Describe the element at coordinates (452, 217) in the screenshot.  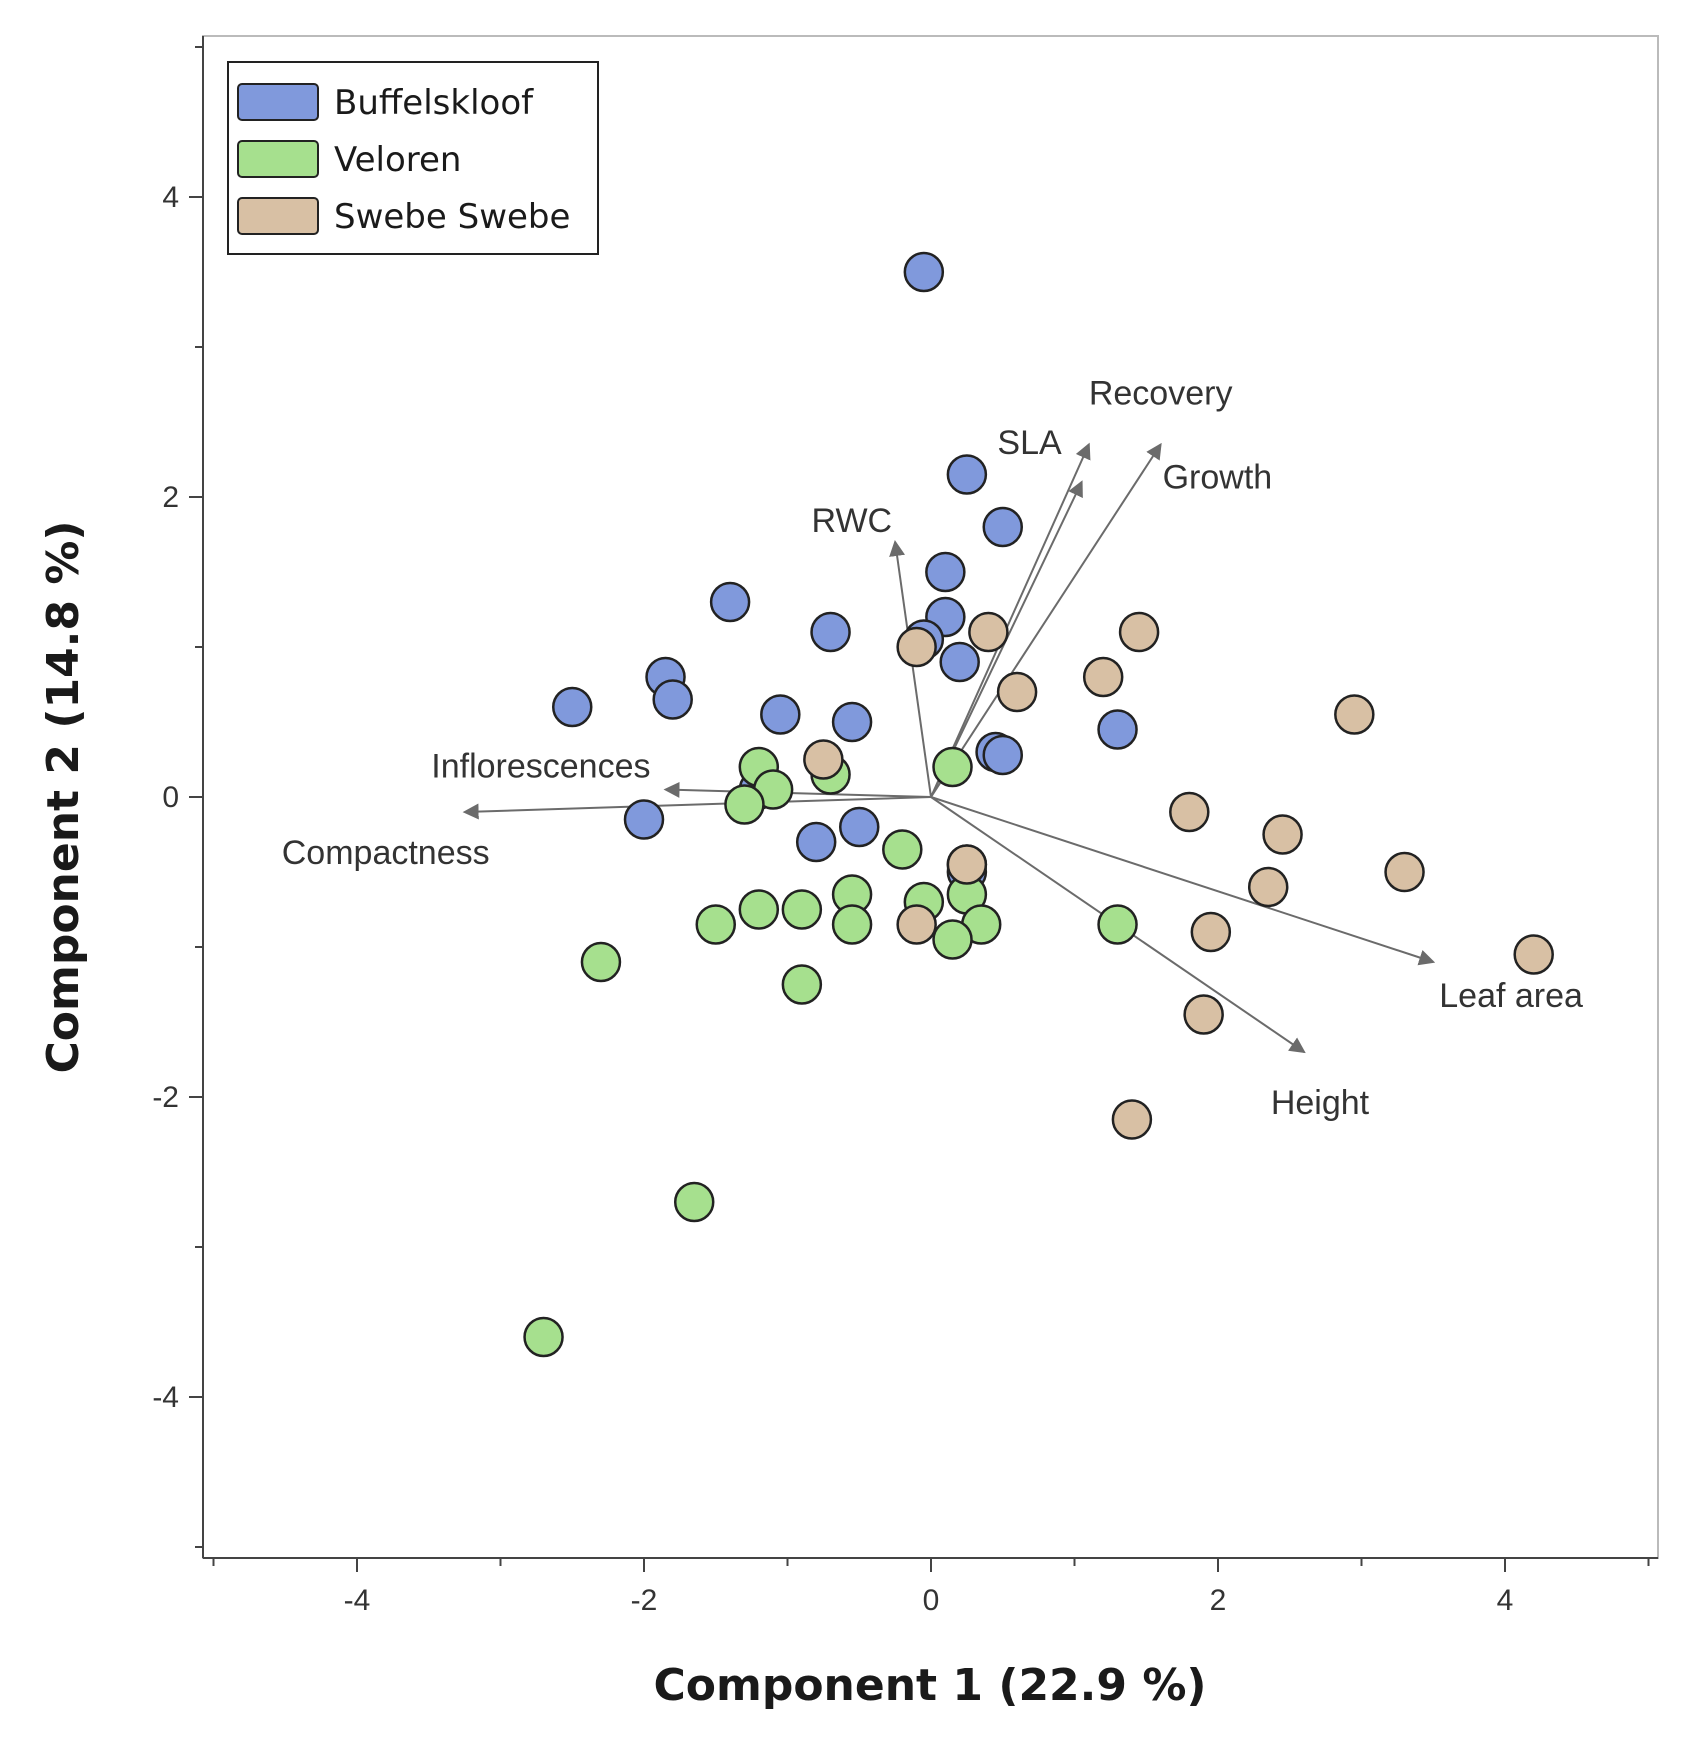
I see `legend-label-swebe-swebe: Swebe Swebe` at that location.